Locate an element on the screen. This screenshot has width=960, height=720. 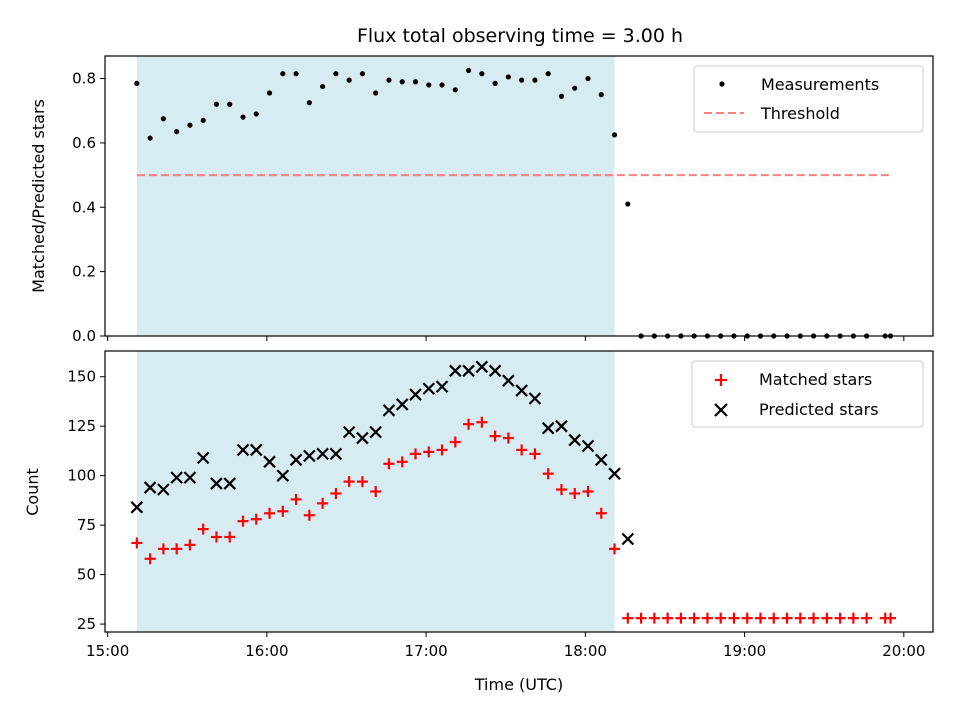
x-tick-label: 15:00 is located at coordinates (107, 651).